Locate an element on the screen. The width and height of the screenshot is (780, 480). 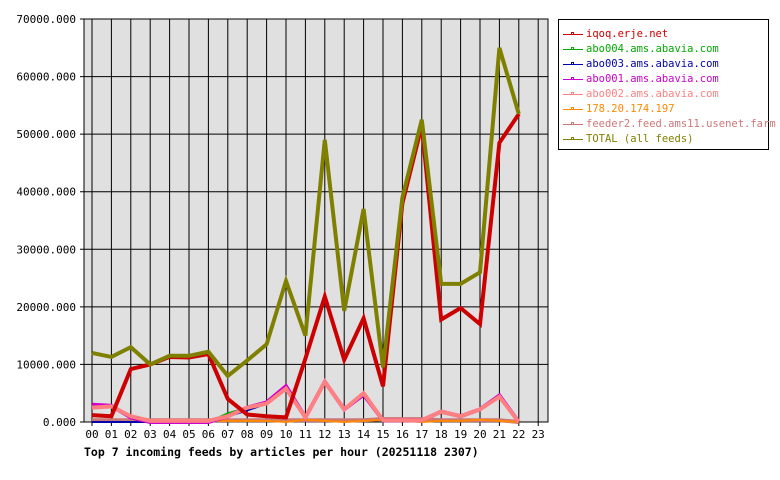
y-tick-label: 20000.000 is located at coordinates (46, 307).